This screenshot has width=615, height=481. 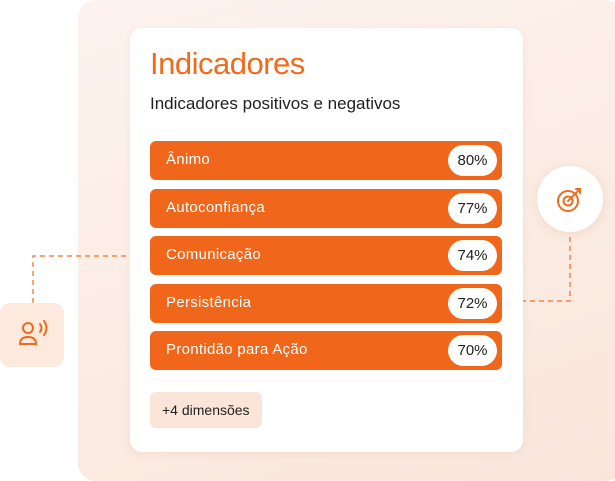 I want to click on indicator-value: 74%, so click(x=472, y=255).